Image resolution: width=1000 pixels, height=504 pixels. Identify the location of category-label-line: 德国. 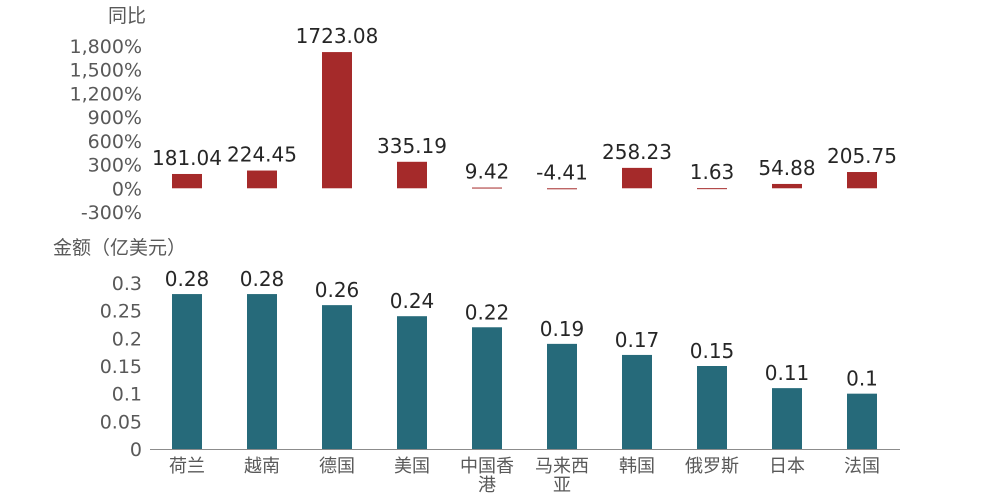
(337, 466).